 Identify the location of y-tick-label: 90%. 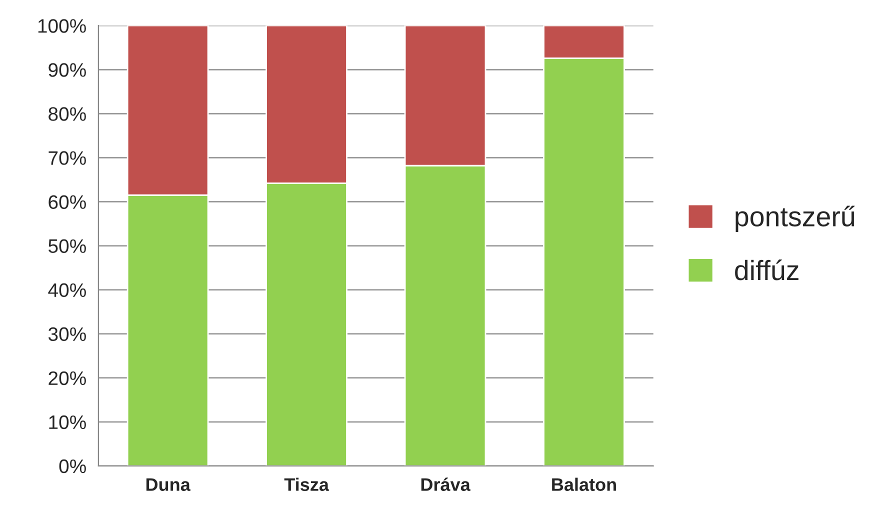
(67, 70).